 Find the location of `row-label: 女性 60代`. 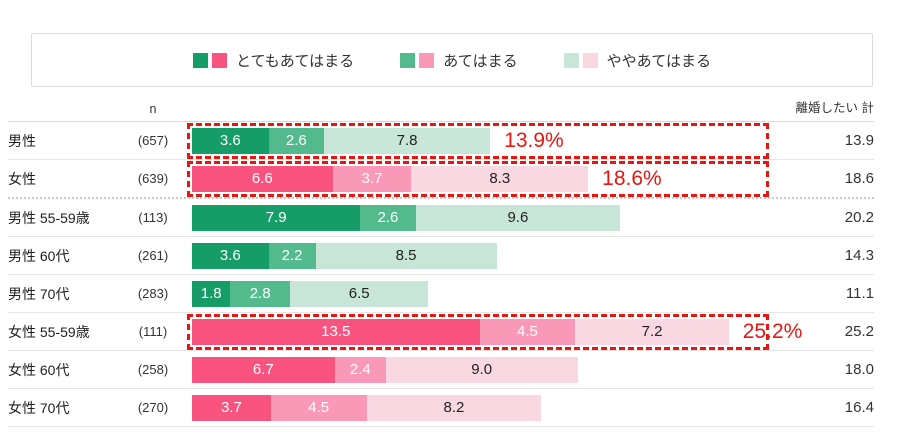

row-label: 女性 60代 is located at coordinates (39, 369).